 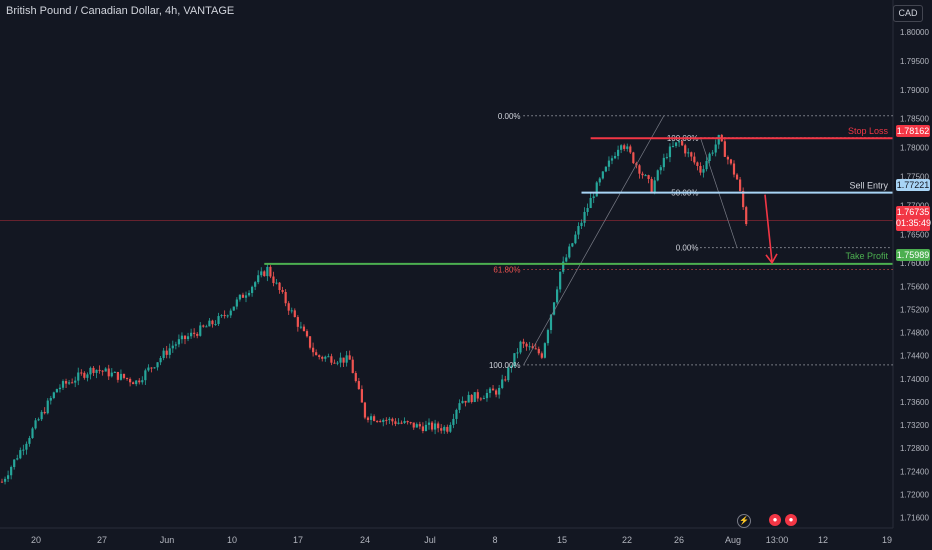 What do you see at coordinates (914, 205) in the screenshot?
I see `y-tick-label: 1.77000` at bounding box center [914, 205].